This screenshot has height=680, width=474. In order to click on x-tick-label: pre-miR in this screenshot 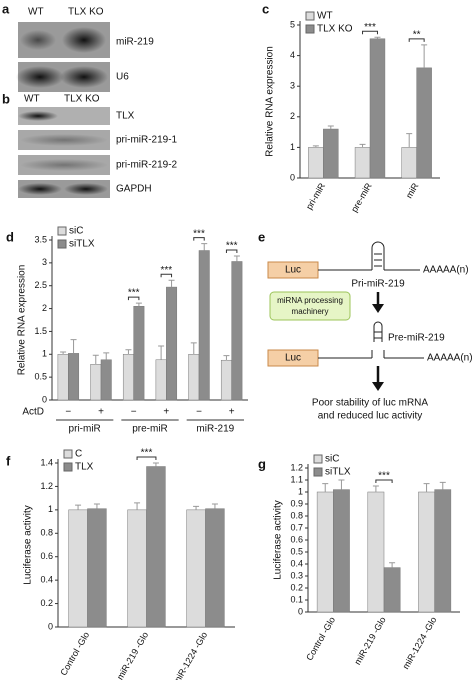, I will do `click(361, 197)`.